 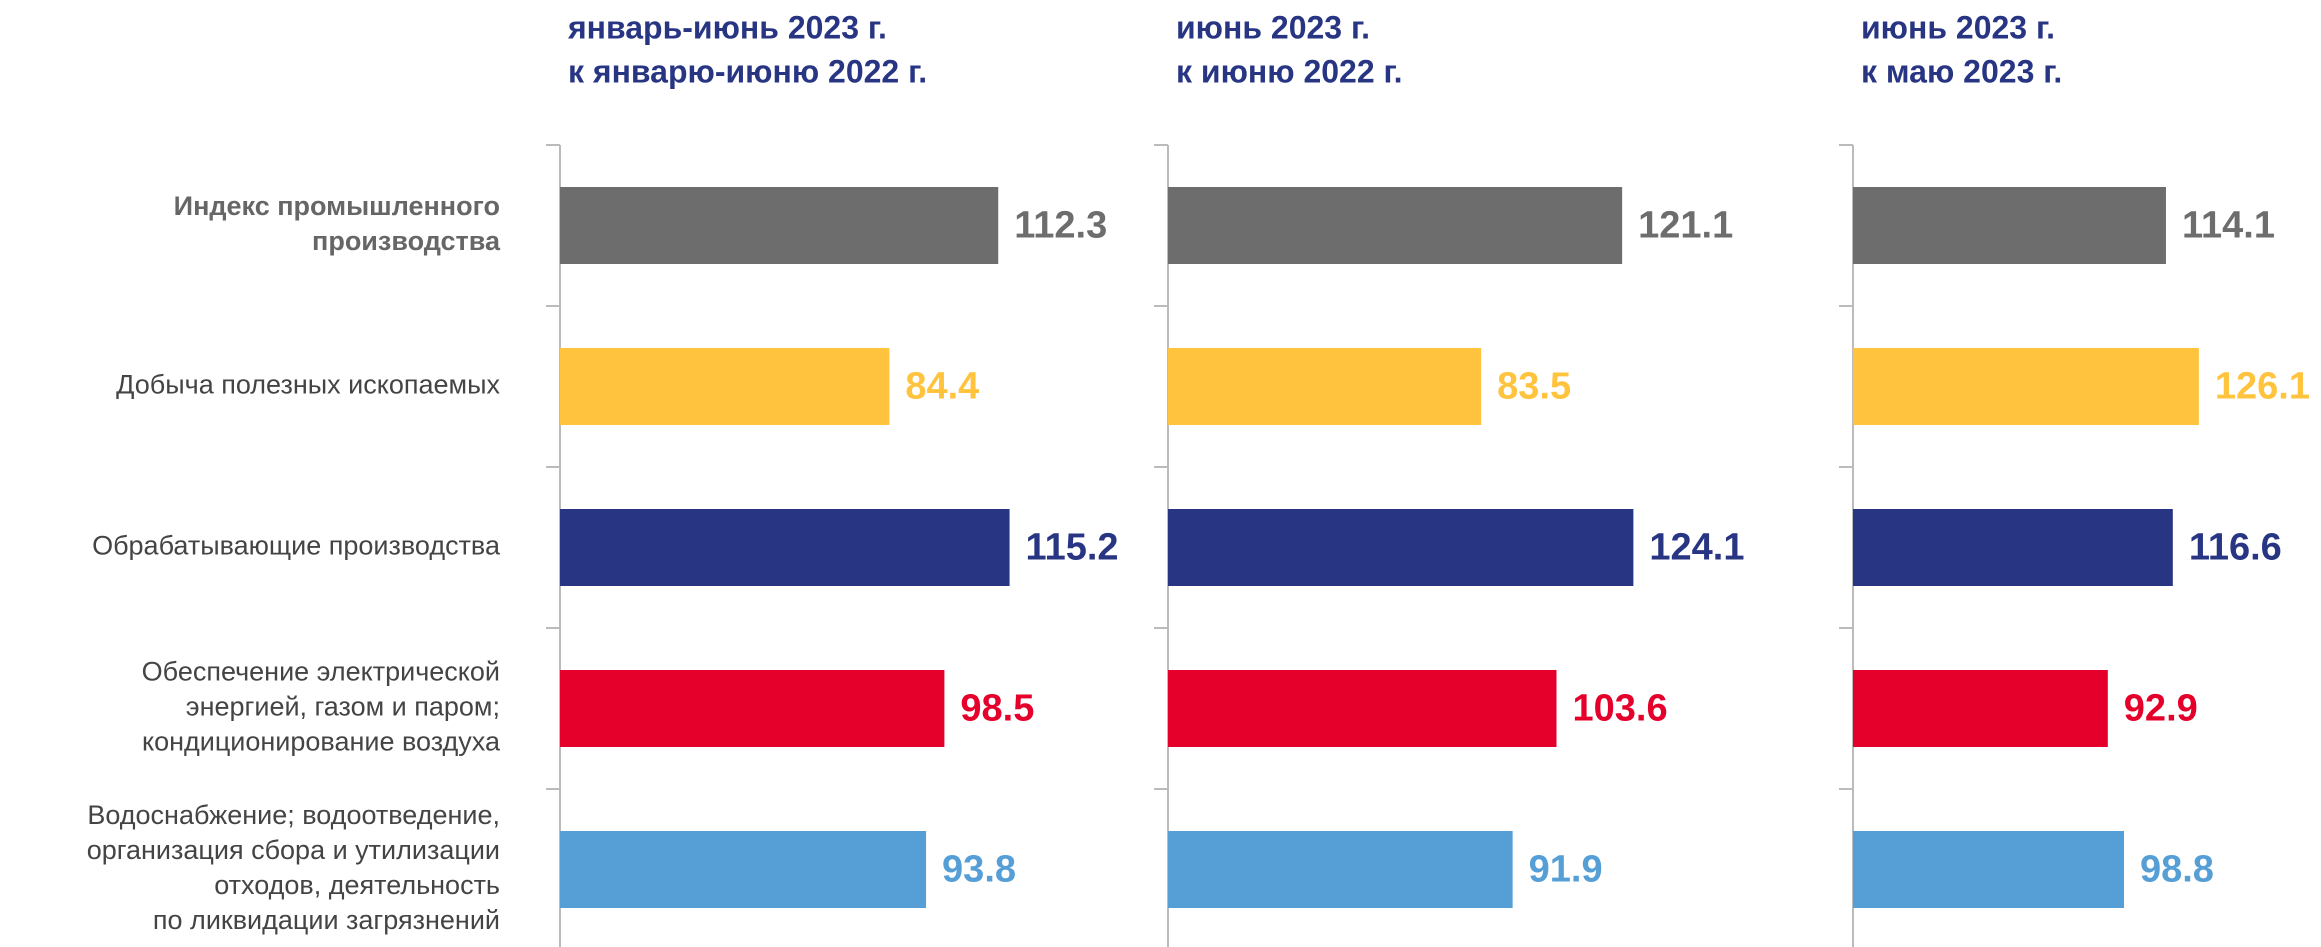 What do you see at coordinates (2161, 709) in the screenshot?
I see `value-label: 92.9` at bounding box center [2161, 709].